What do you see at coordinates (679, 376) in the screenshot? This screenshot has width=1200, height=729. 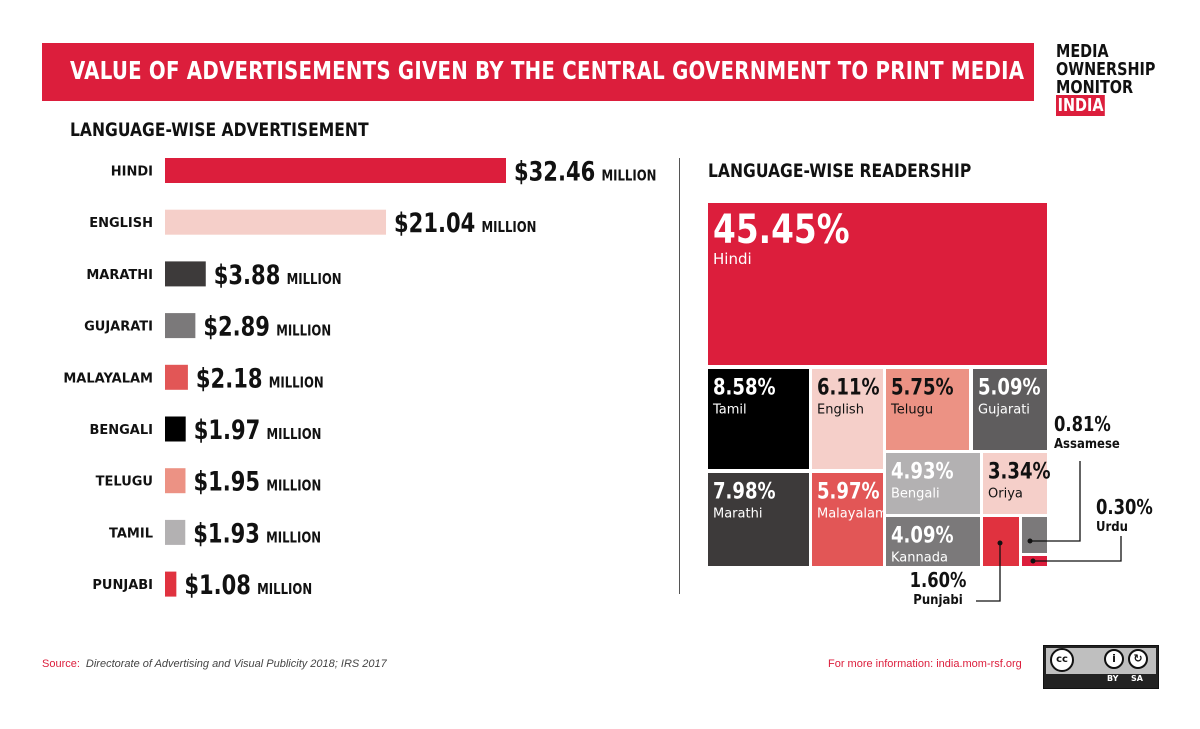 I see `section-divider` at bounding box center [679, 376].